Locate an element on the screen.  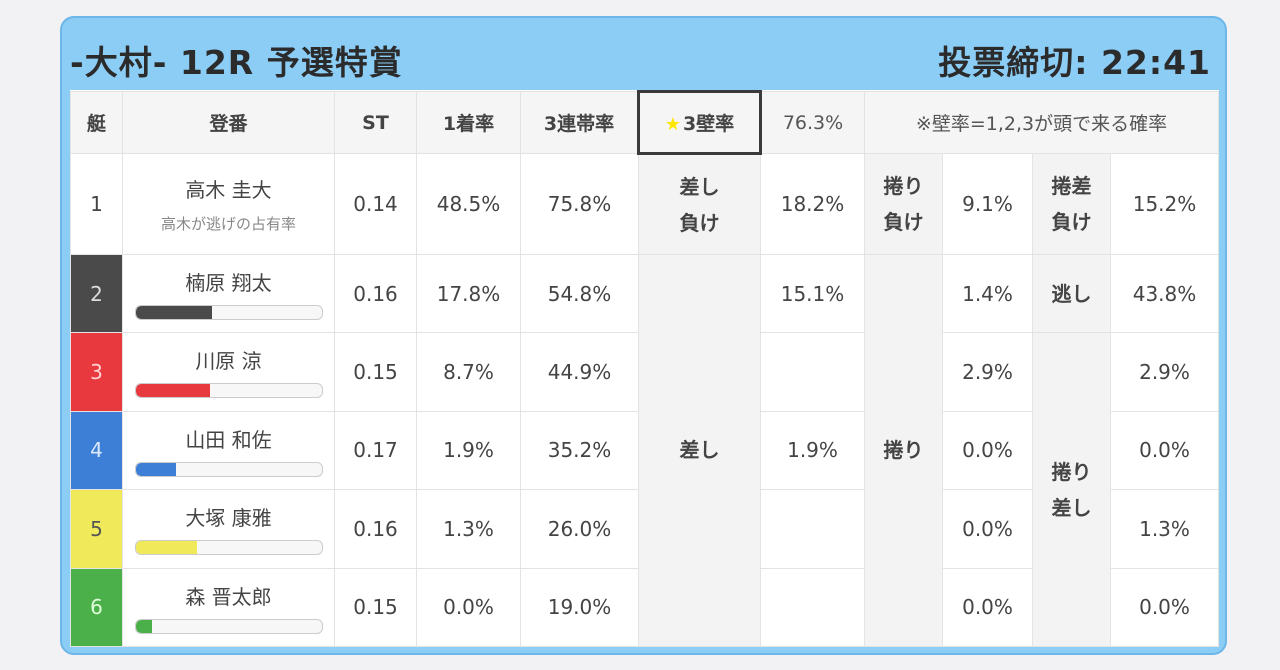
top3-rate-value: 19.0% is located at coordinates (579, 607).